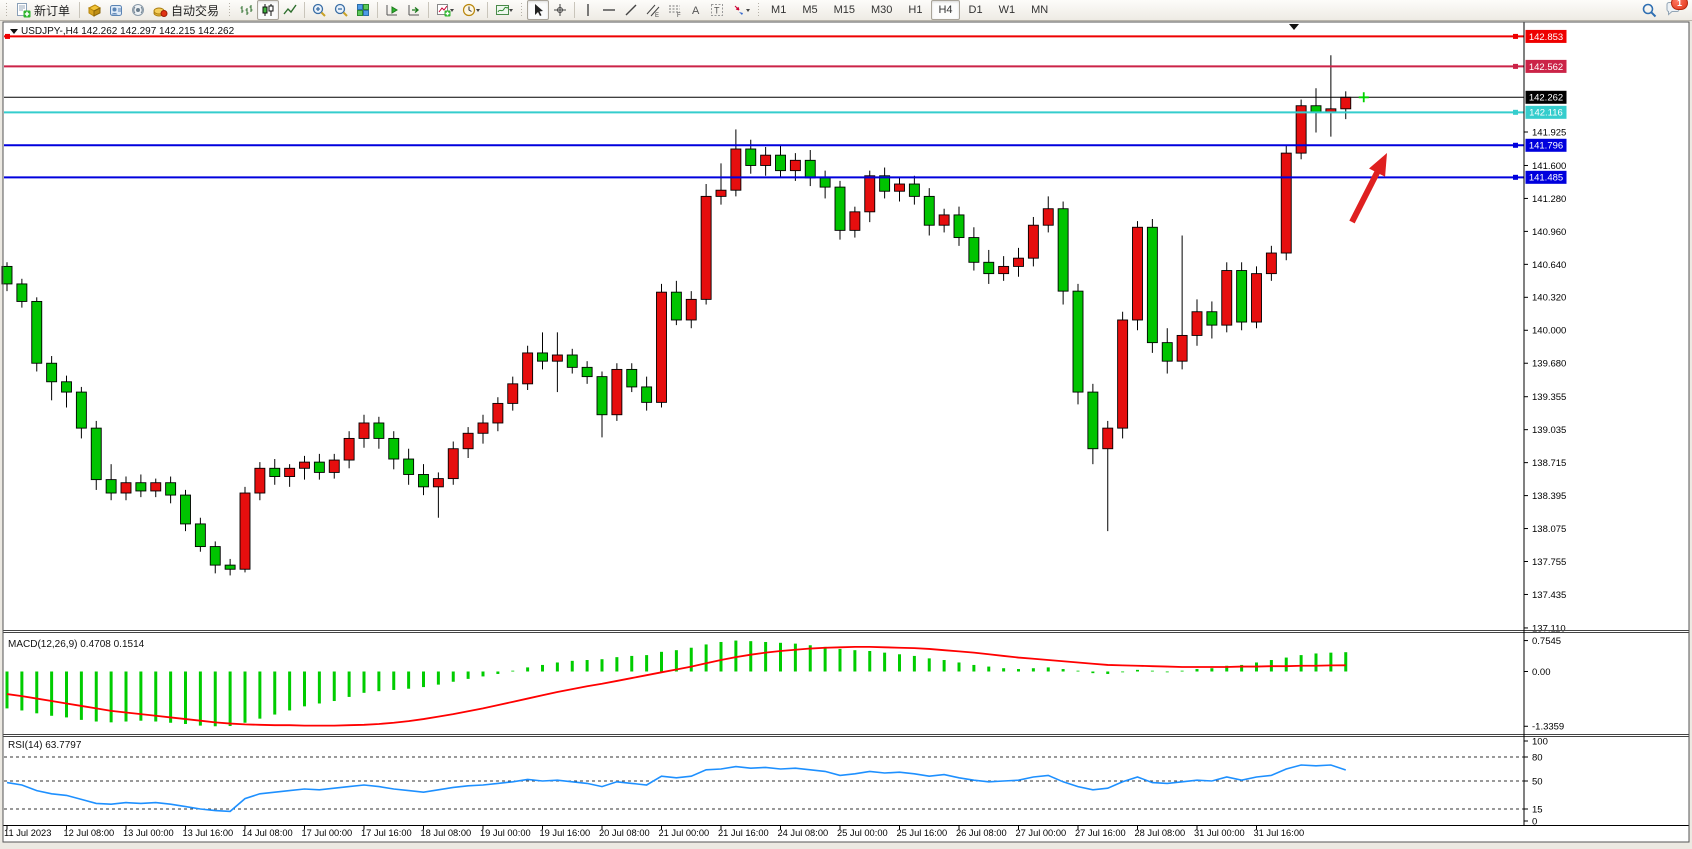  I want to click on zoom-in-button, so click(319, 10).